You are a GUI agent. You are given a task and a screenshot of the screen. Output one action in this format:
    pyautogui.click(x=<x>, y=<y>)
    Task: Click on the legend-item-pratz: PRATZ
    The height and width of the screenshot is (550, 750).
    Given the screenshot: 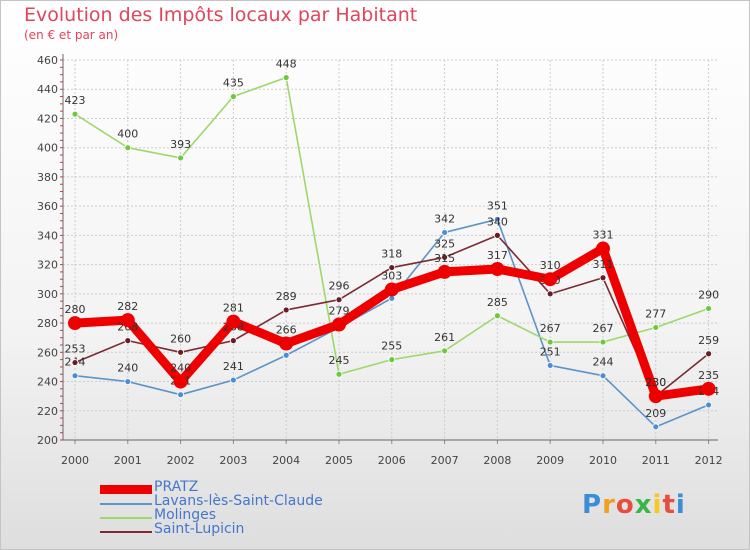 What is the action you would take?
    pyautogui.click(x=230, y=487)
    